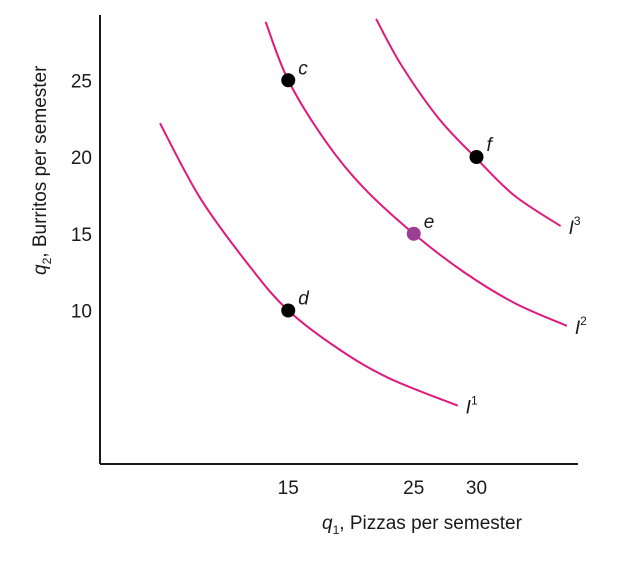 This screenshot has height=569, width=621. Describe the element at coordinates (40, 269) in the screenshot. I see `y-axis-label-var: q` at that location.